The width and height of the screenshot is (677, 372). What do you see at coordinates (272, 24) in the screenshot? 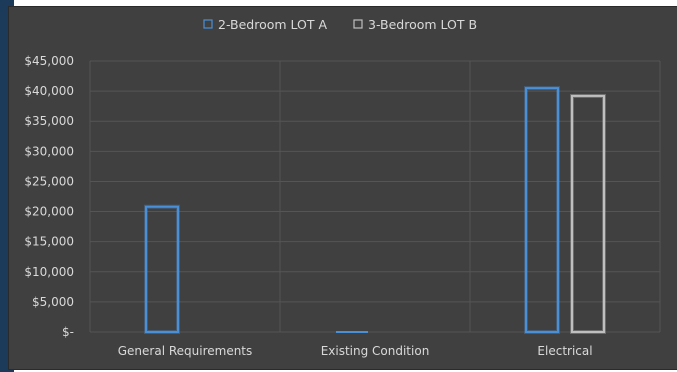
I see `legend-label: 2-Bedroom LOT A` at bounding box center [272, 24].